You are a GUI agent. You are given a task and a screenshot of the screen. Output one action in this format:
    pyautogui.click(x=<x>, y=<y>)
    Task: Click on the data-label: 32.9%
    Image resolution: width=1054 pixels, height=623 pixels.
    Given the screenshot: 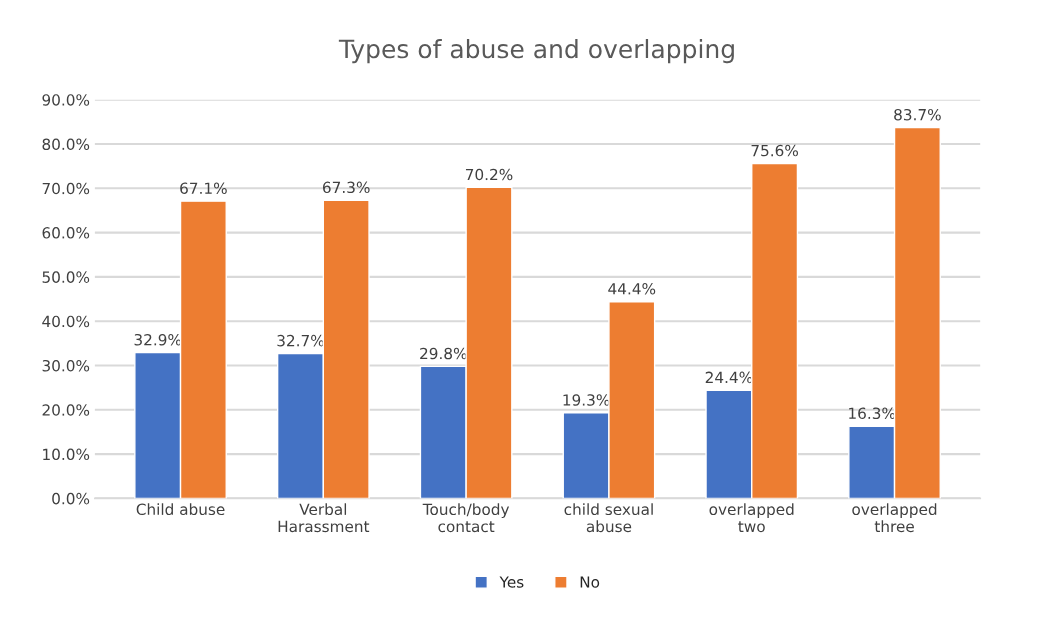 What is the action you would take?
    pyautogui.click(x=158, y=339)
    